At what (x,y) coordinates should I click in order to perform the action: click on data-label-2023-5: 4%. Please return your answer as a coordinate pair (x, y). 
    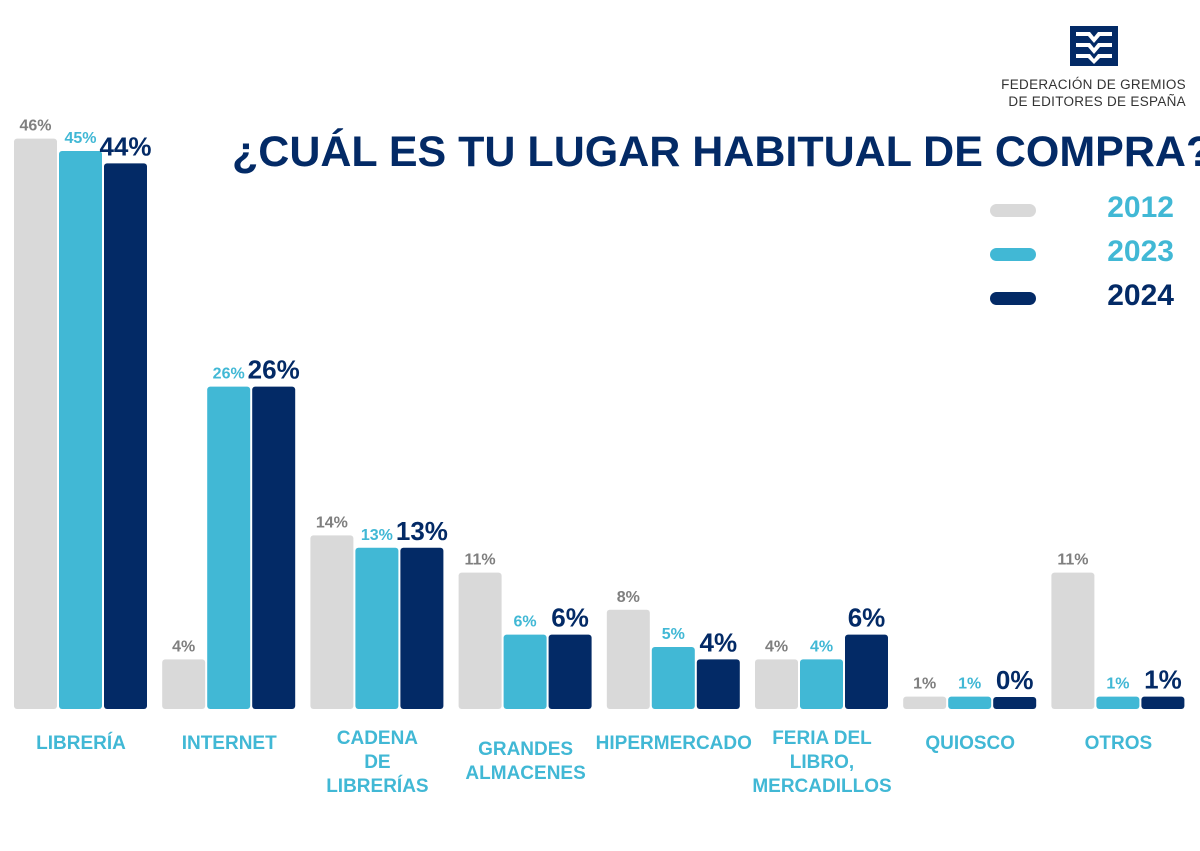
    Looking at the image, I should click on (821, 646).